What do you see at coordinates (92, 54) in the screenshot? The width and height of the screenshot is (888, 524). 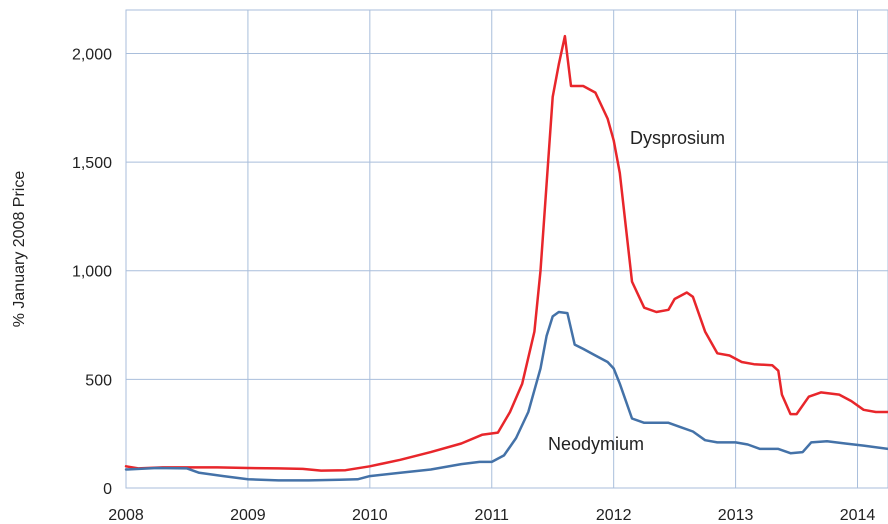 I see `y-tick-label: 2,000` at bounding box center [92, 54].